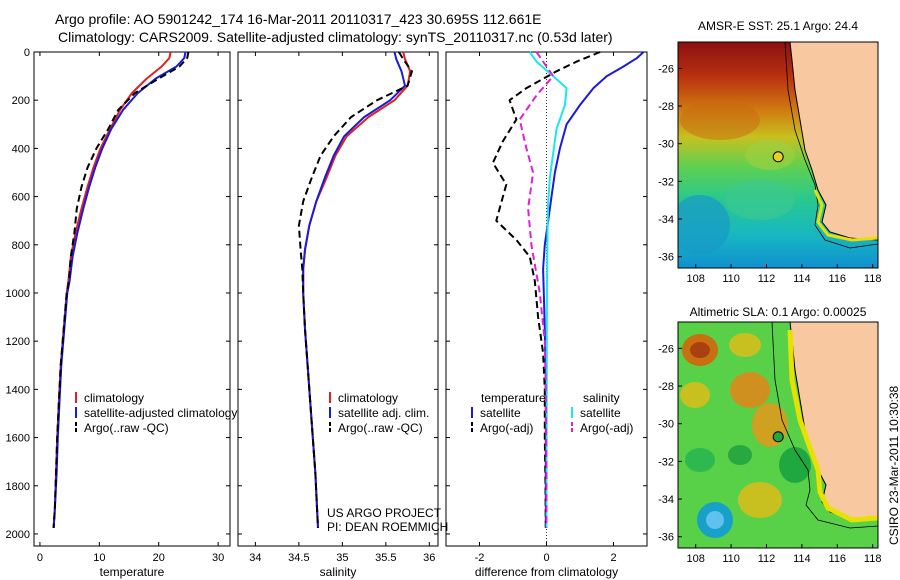 This screenshot has height=580, width=900. I want to click on series-satellite-adj-clim-, so click(354, 289).